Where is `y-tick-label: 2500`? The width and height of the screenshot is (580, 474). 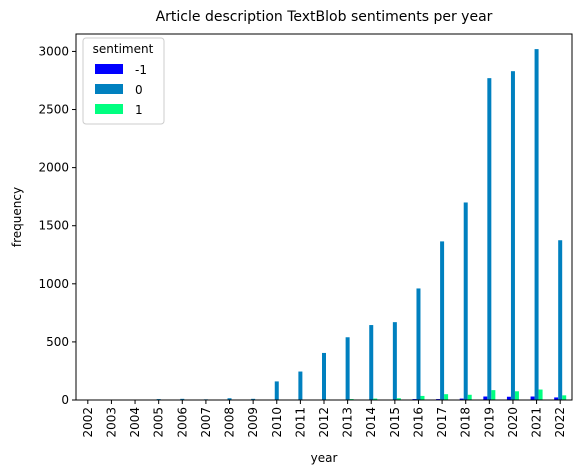
y-tick-label: 2500 is located at coordinates (53, 110).